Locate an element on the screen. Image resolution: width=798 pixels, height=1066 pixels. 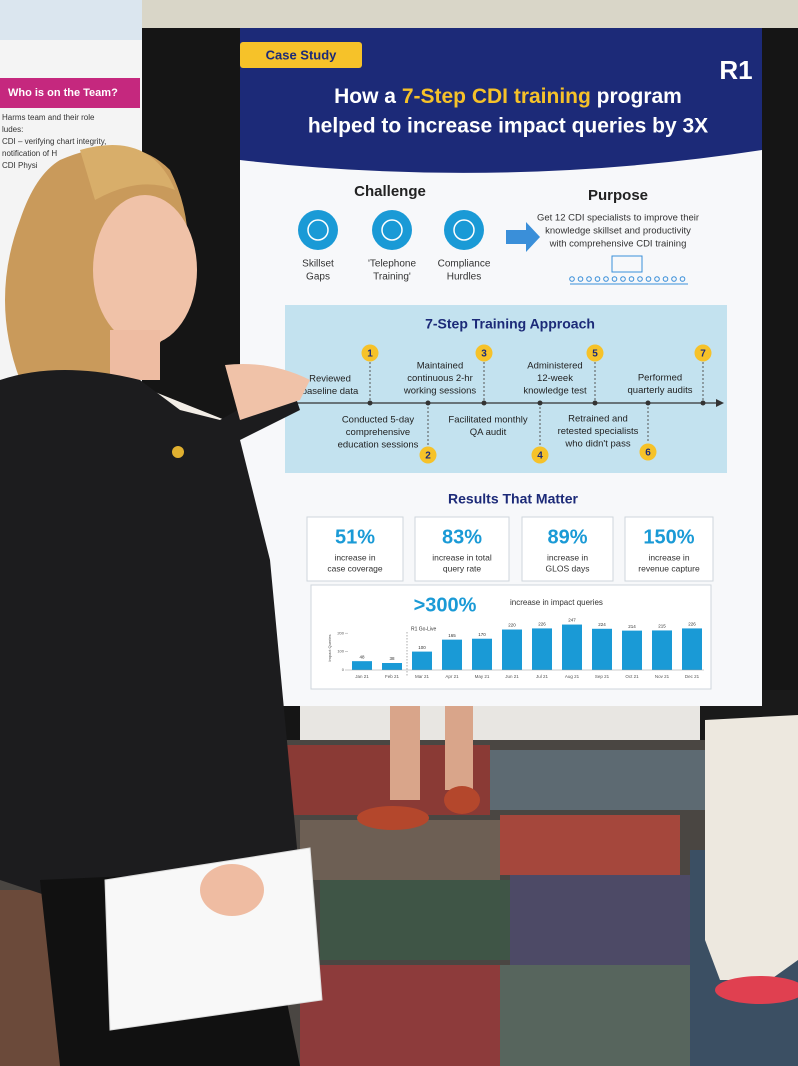
side-text: CDI – verifying chart integrity, is located at coordinates (54, 141).